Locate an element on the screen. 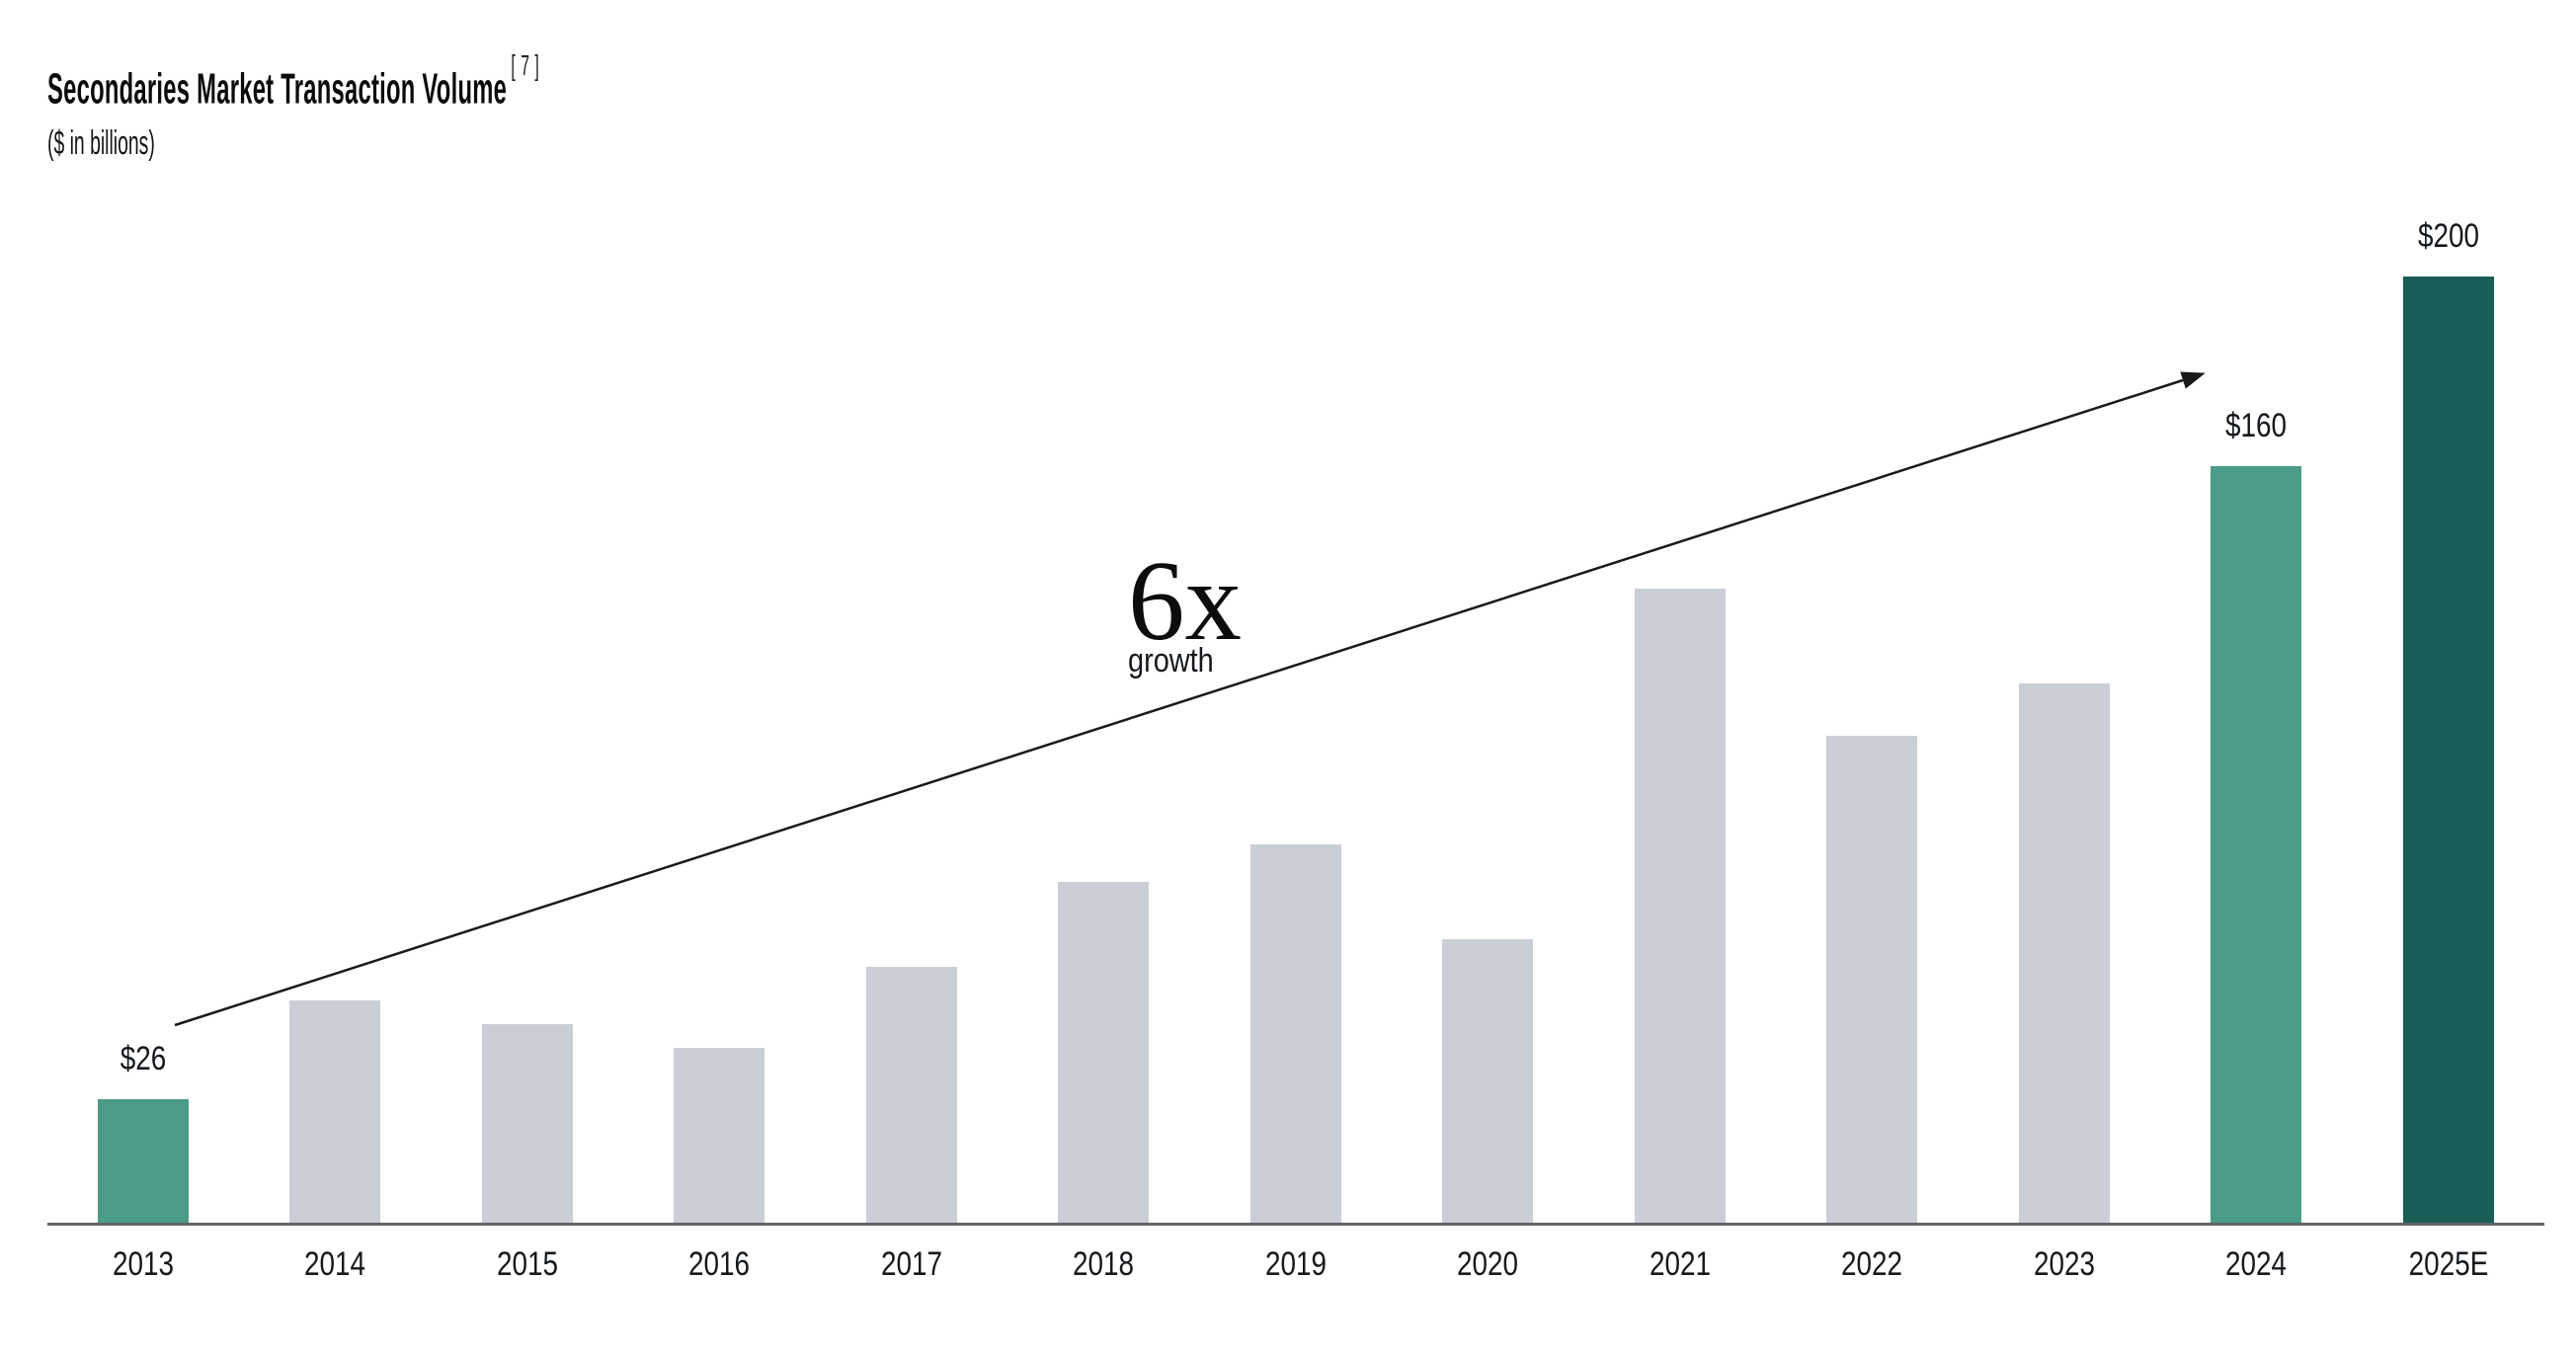 The image size is (2576, 1357). x-axis-label-2020: 2020 is located at coordinates (1488, 1264).